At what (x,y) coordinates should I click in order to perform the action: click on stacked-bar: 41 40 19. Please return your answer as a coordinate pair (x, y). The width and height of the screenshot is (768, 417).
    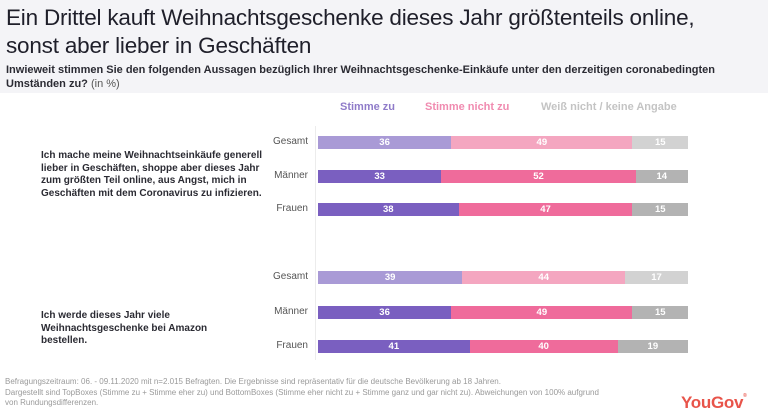
    Looking at the image, I should click on (503, 346).